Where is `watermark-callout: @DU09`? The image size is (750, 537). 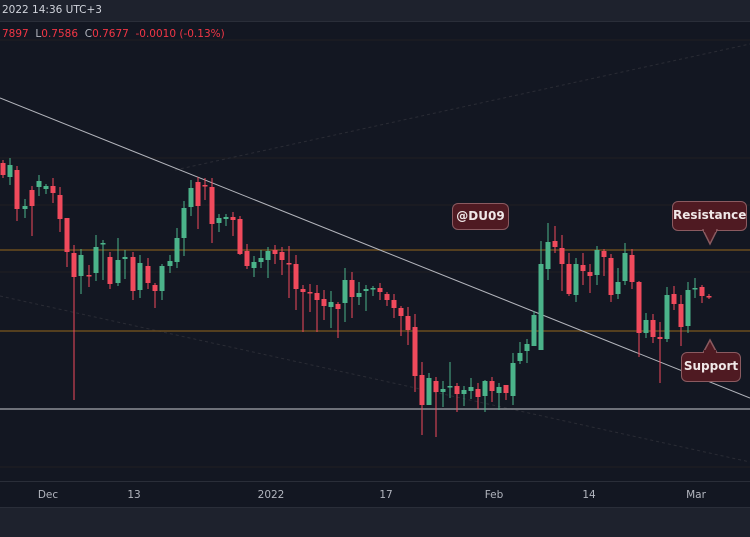
watermark-callout: @DU09 is located at coordinates (480, 216).